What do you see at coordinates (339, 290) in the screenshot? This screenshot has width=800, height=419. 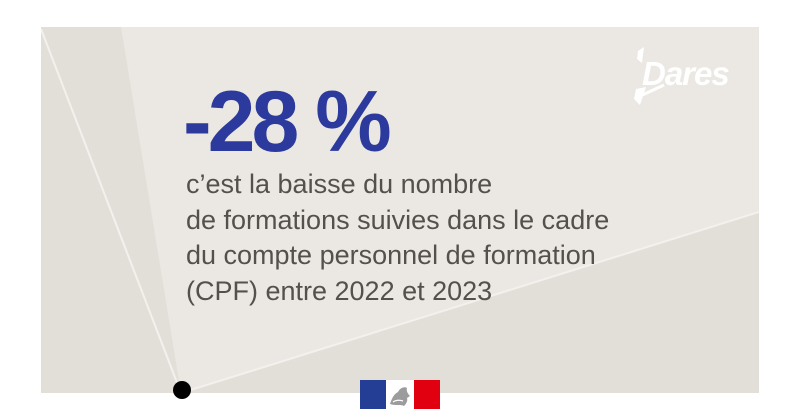 I see `caption-line: (CPF) entre 2022 et 2023` at bounding box center [339, 290].